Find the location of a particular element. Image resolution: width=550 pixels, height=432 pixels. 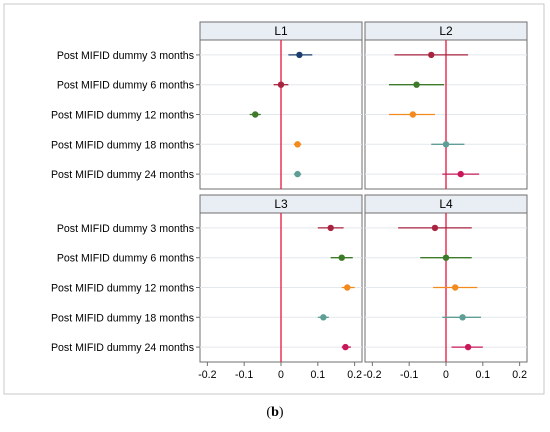

panel-title: L1 is located at coordinates (281, 31).